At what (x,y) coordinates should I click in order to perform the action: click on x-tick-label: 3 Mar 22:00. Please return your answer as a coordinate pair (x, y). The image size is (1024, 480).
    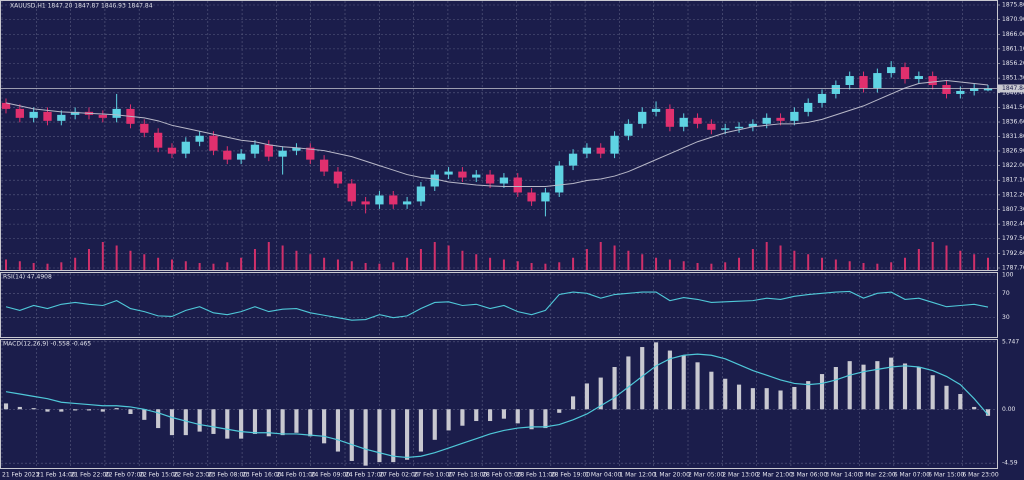
    Looking at the image, I should click on (878, 475).